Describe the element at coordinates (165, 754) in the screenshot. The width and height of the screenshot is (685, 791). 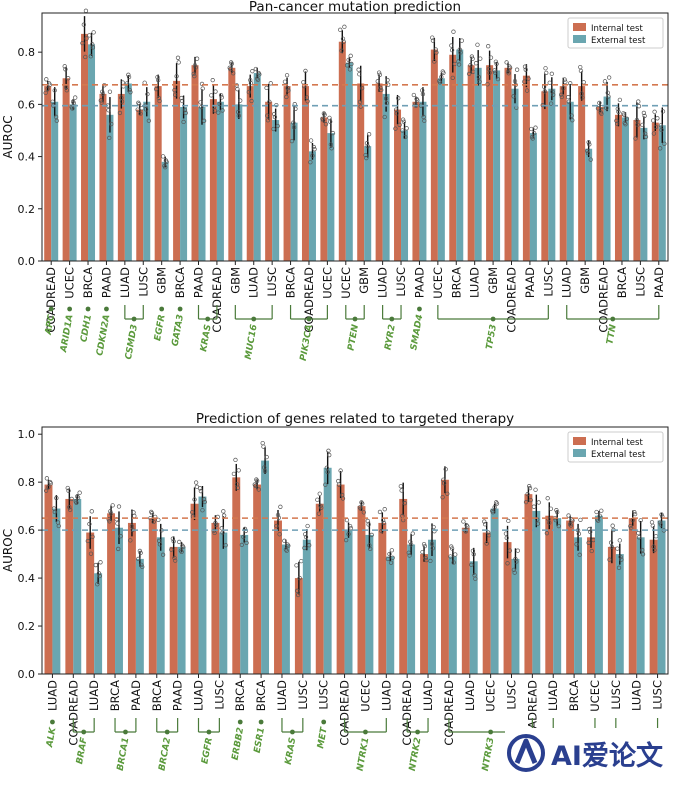
I see `gene-label: BRCA2` at that location.